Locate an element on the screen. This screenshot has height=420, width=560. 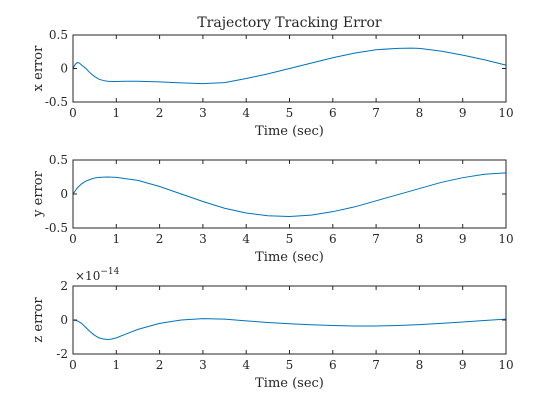
x-error-x-tick-label: 1 is located at coordinates (116, 113).